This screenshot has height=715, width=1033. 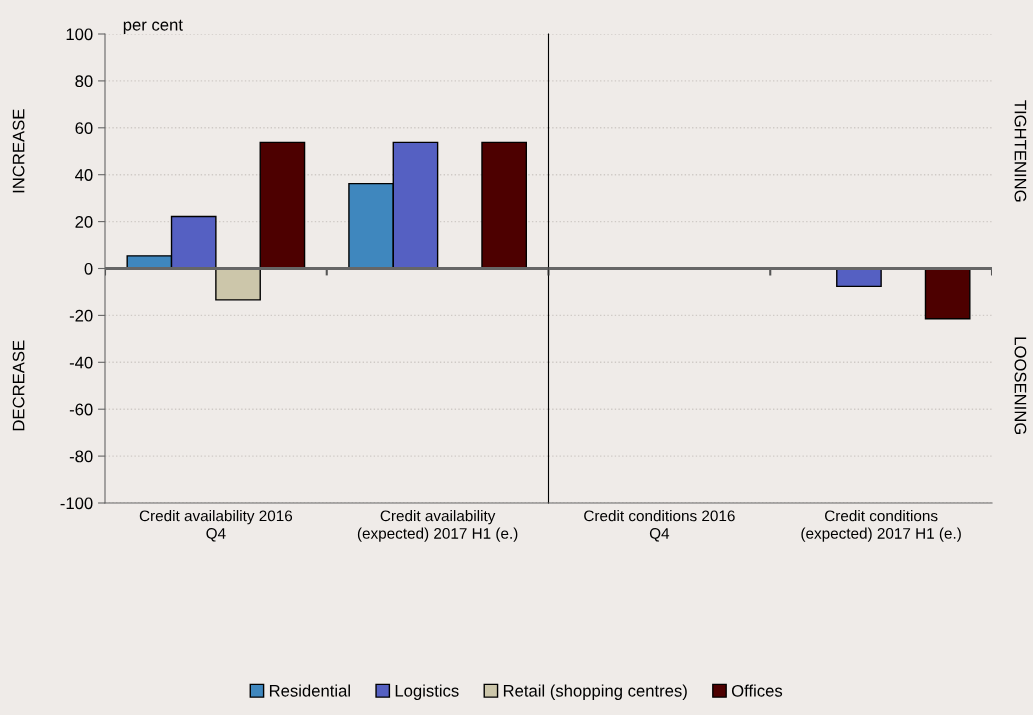 I want to click on y-tick-label: 60, so click(x=84, y=128).